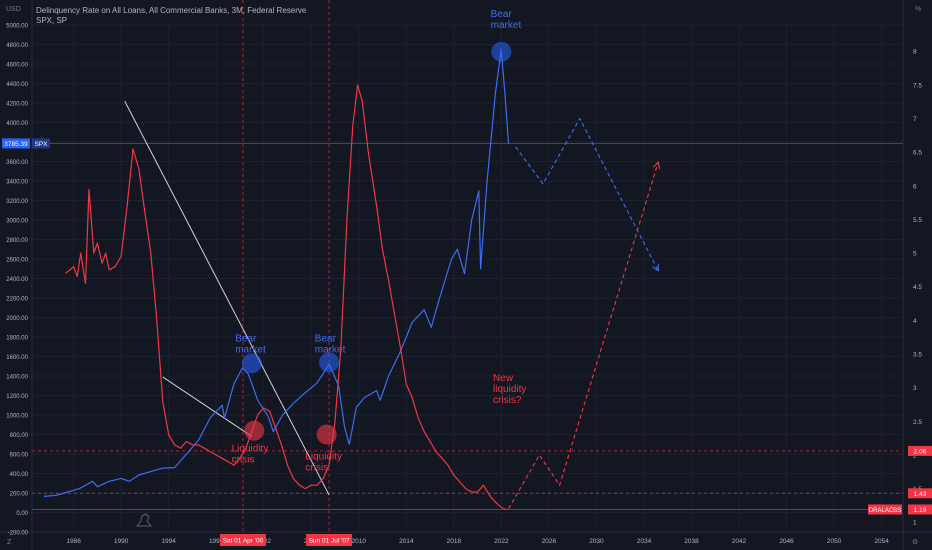 The height and width of the screenshot is (550, 932). What do you see at coordinates (17, 183) in the screenshot?
I see `left-axis-tick-label: 3400.00` at bounding box center [17, 183].